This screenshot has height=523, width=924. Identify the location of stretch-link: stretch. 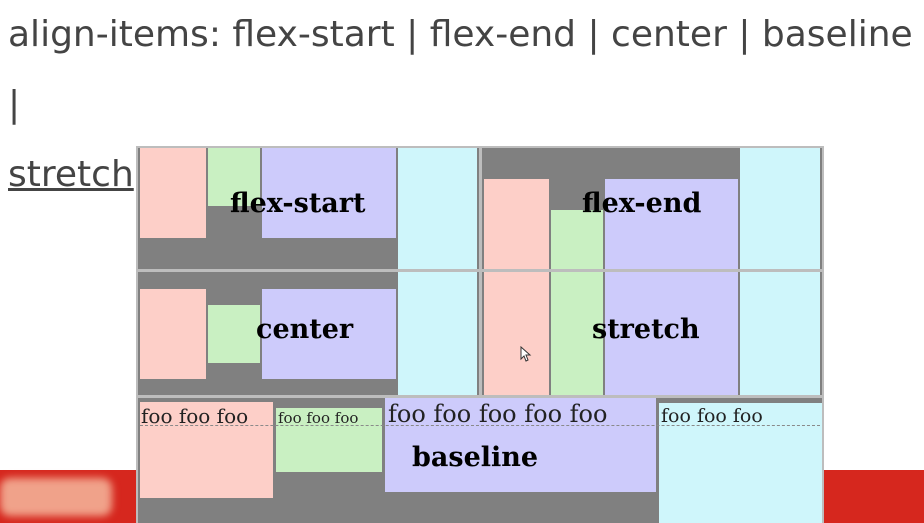
(71, 174).